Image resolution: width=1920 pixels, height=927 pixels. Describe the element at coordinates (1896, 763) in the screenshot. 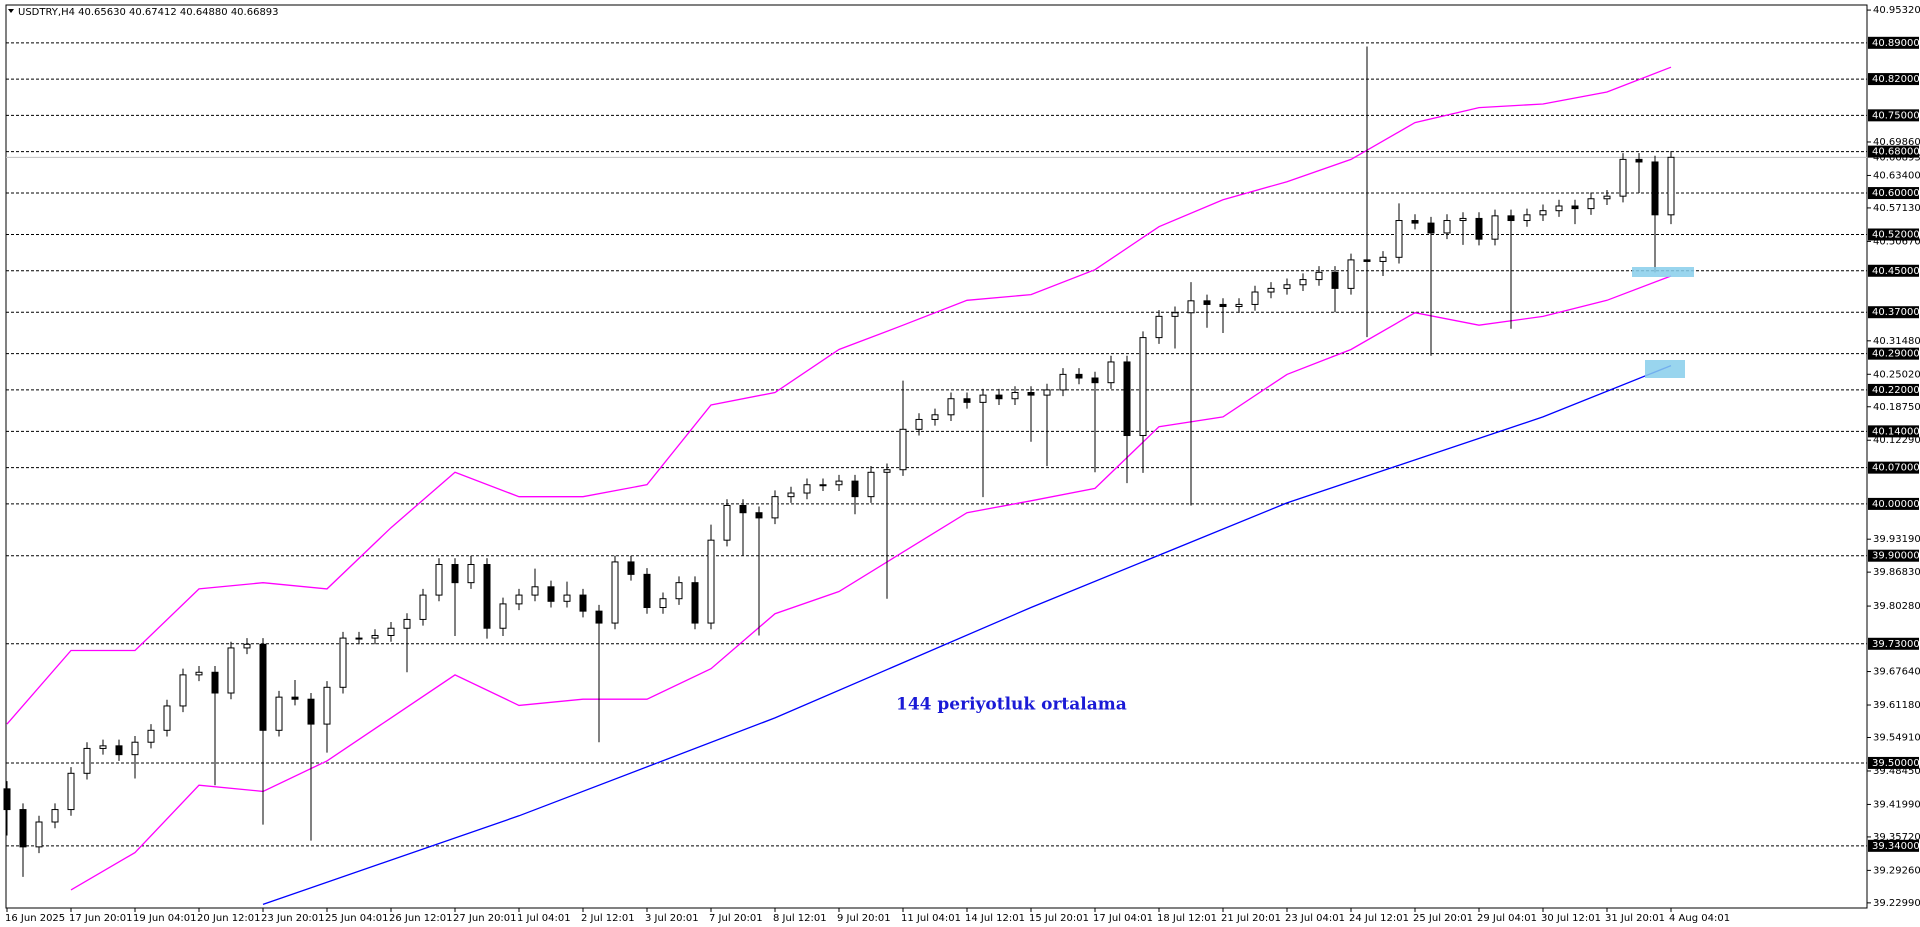

I see `level-label: 39.50000` at that location.